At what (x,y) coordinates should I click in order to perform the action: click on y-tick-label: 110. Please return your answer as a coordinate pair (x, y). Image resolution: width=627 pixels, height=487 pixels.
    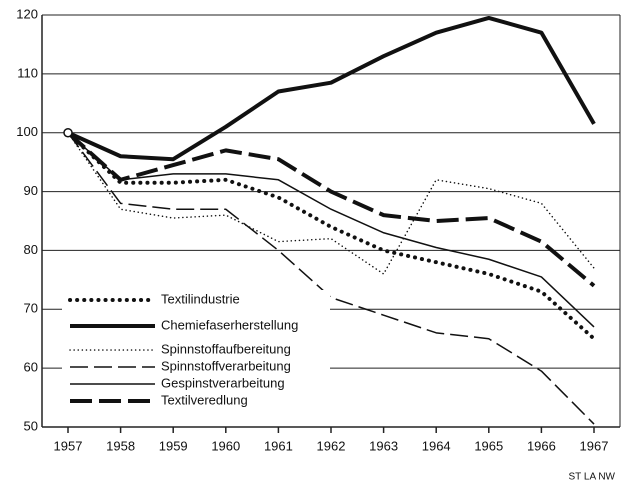
    Looking at the image, I should click on (27, 72).